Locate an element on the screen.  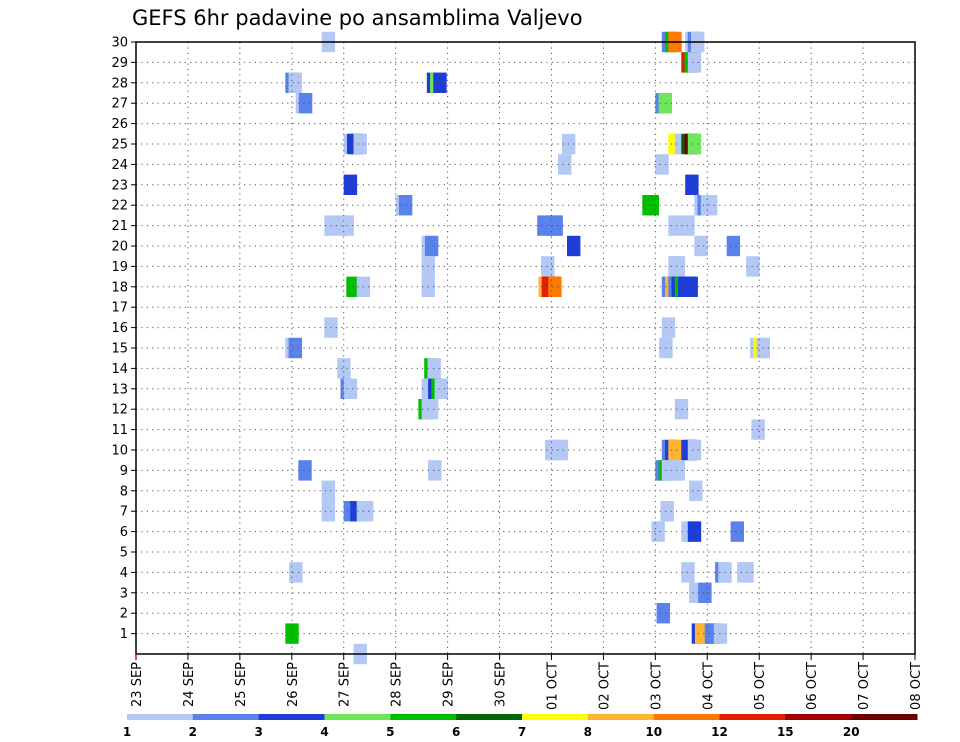
x-tick-label: 04 OCT is located at coordinates (708, 686).